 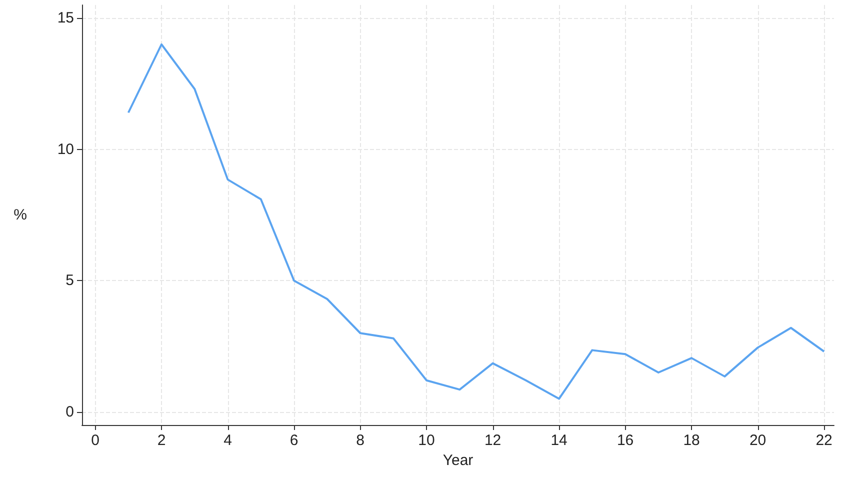 What do you see at coordinates (228, 440) in the screenshot?
I see `x-tick-label: 4` at bounding box center [228, 440].